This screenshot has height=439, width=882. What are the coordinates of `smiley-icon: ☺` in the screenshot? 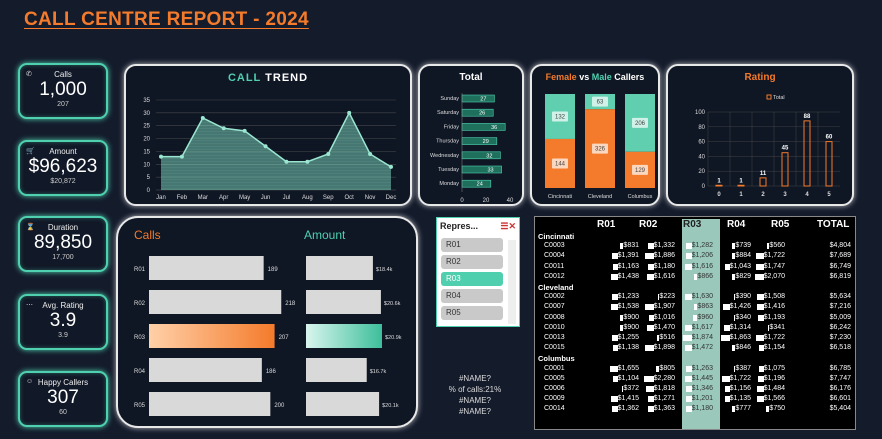 It's located at (30, 381).